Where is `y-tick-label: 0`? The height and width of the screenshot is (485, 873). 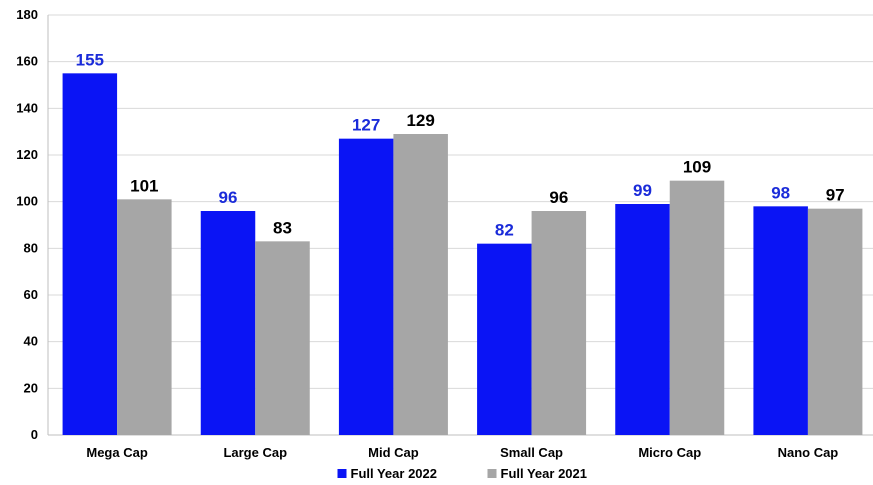 y-tick-label: 0 is located at coordinates (34, 434).